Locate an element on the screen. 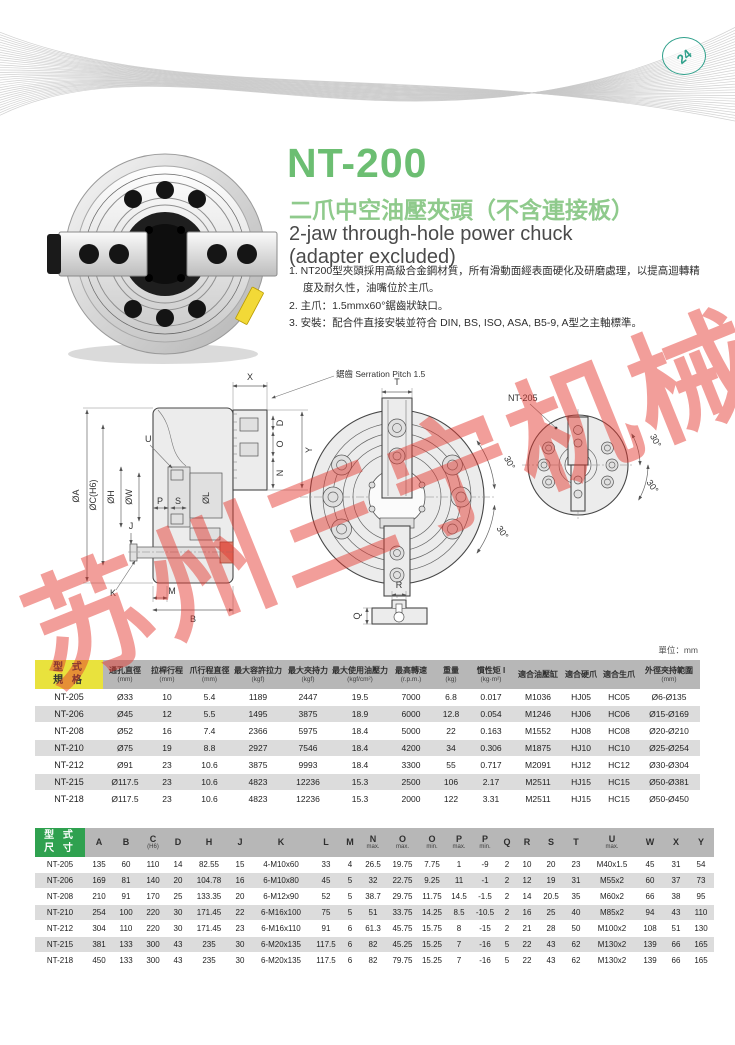 The image size is (735, 1045). column-header: C (H6) is located at coordinates (153, 842).